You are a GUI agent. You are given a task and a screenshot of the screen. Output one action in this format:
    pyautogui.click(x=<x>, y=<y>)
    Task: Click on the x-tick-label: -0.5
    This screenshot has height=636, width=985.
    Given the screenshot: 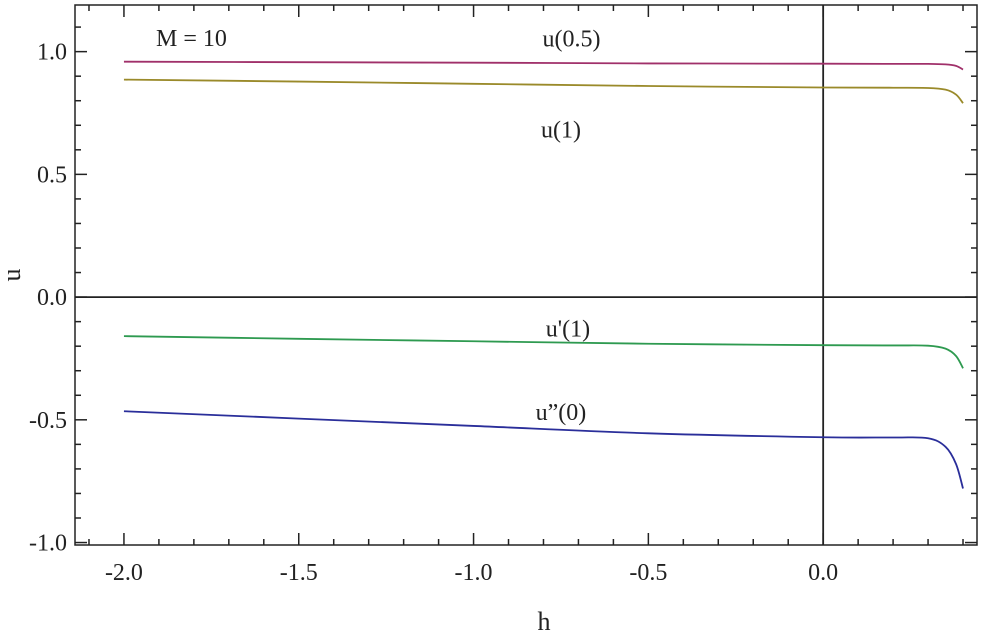 What is the action you would take?
    pyautogui.click(x=648, y=573)
    